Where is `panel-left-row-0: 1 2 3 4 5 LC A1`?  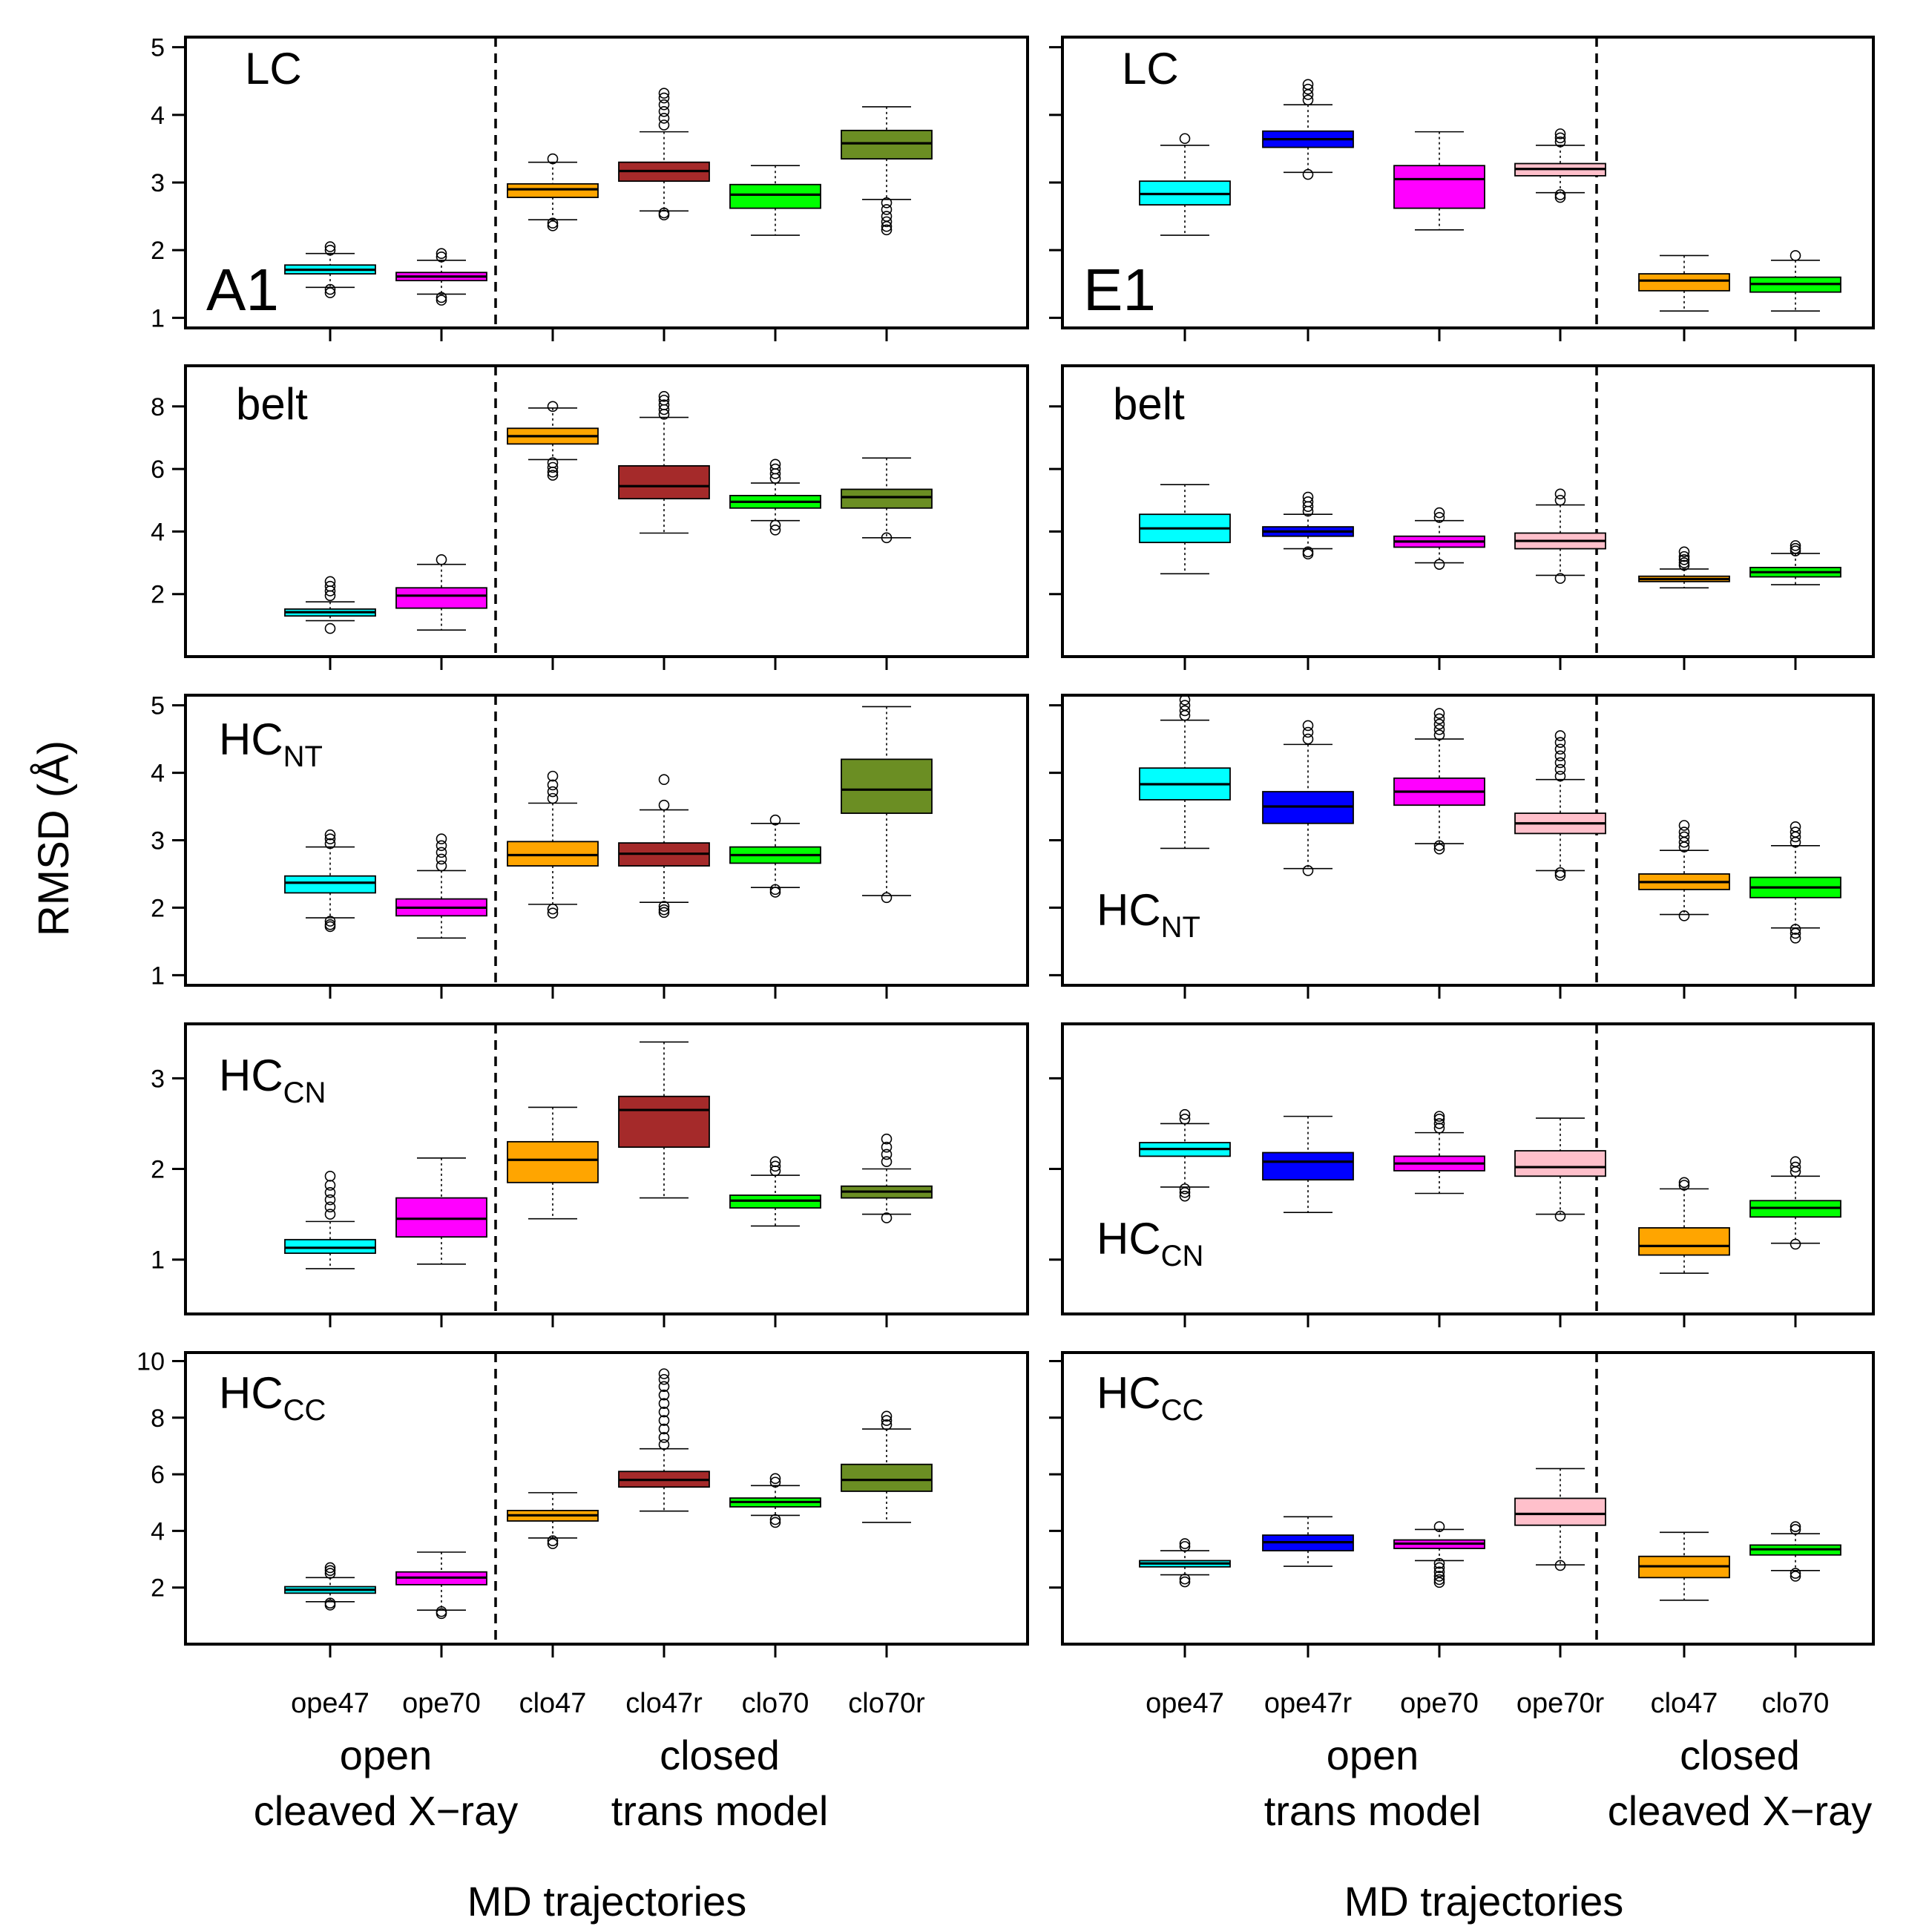 panel-left-row-0: 1 2 3 4 5 LC A1 is located at coordinates (590, 187).